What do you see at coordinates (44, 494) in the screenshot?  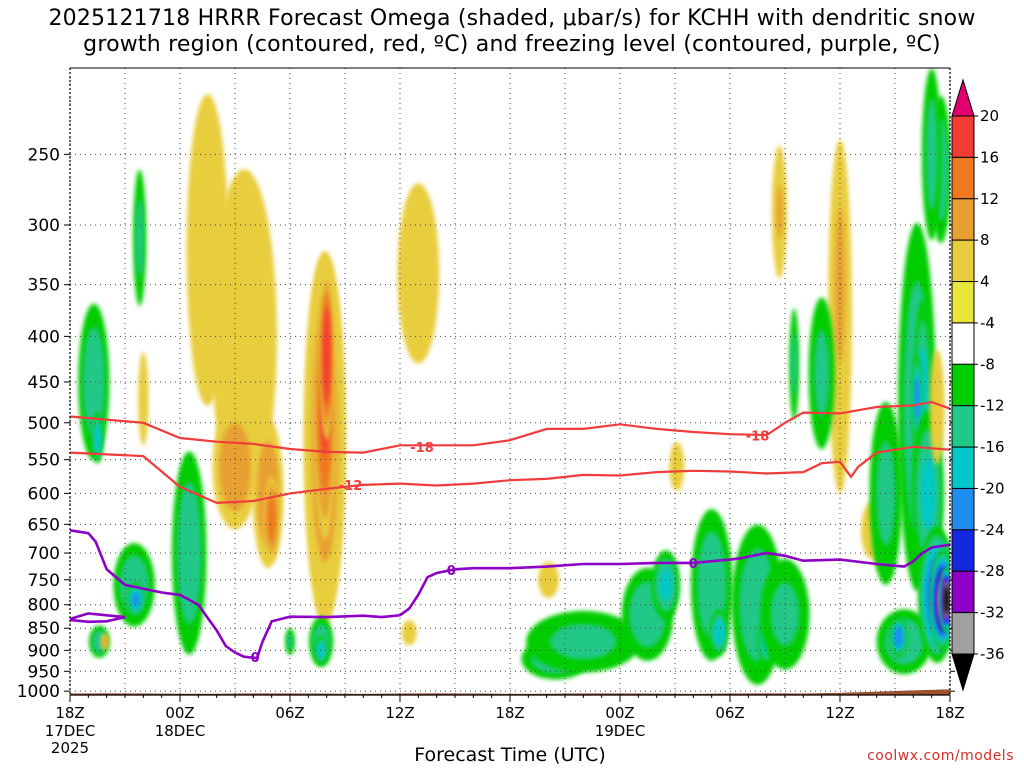 I see `y-tick-label: 600` at bounding box center [44, 494].